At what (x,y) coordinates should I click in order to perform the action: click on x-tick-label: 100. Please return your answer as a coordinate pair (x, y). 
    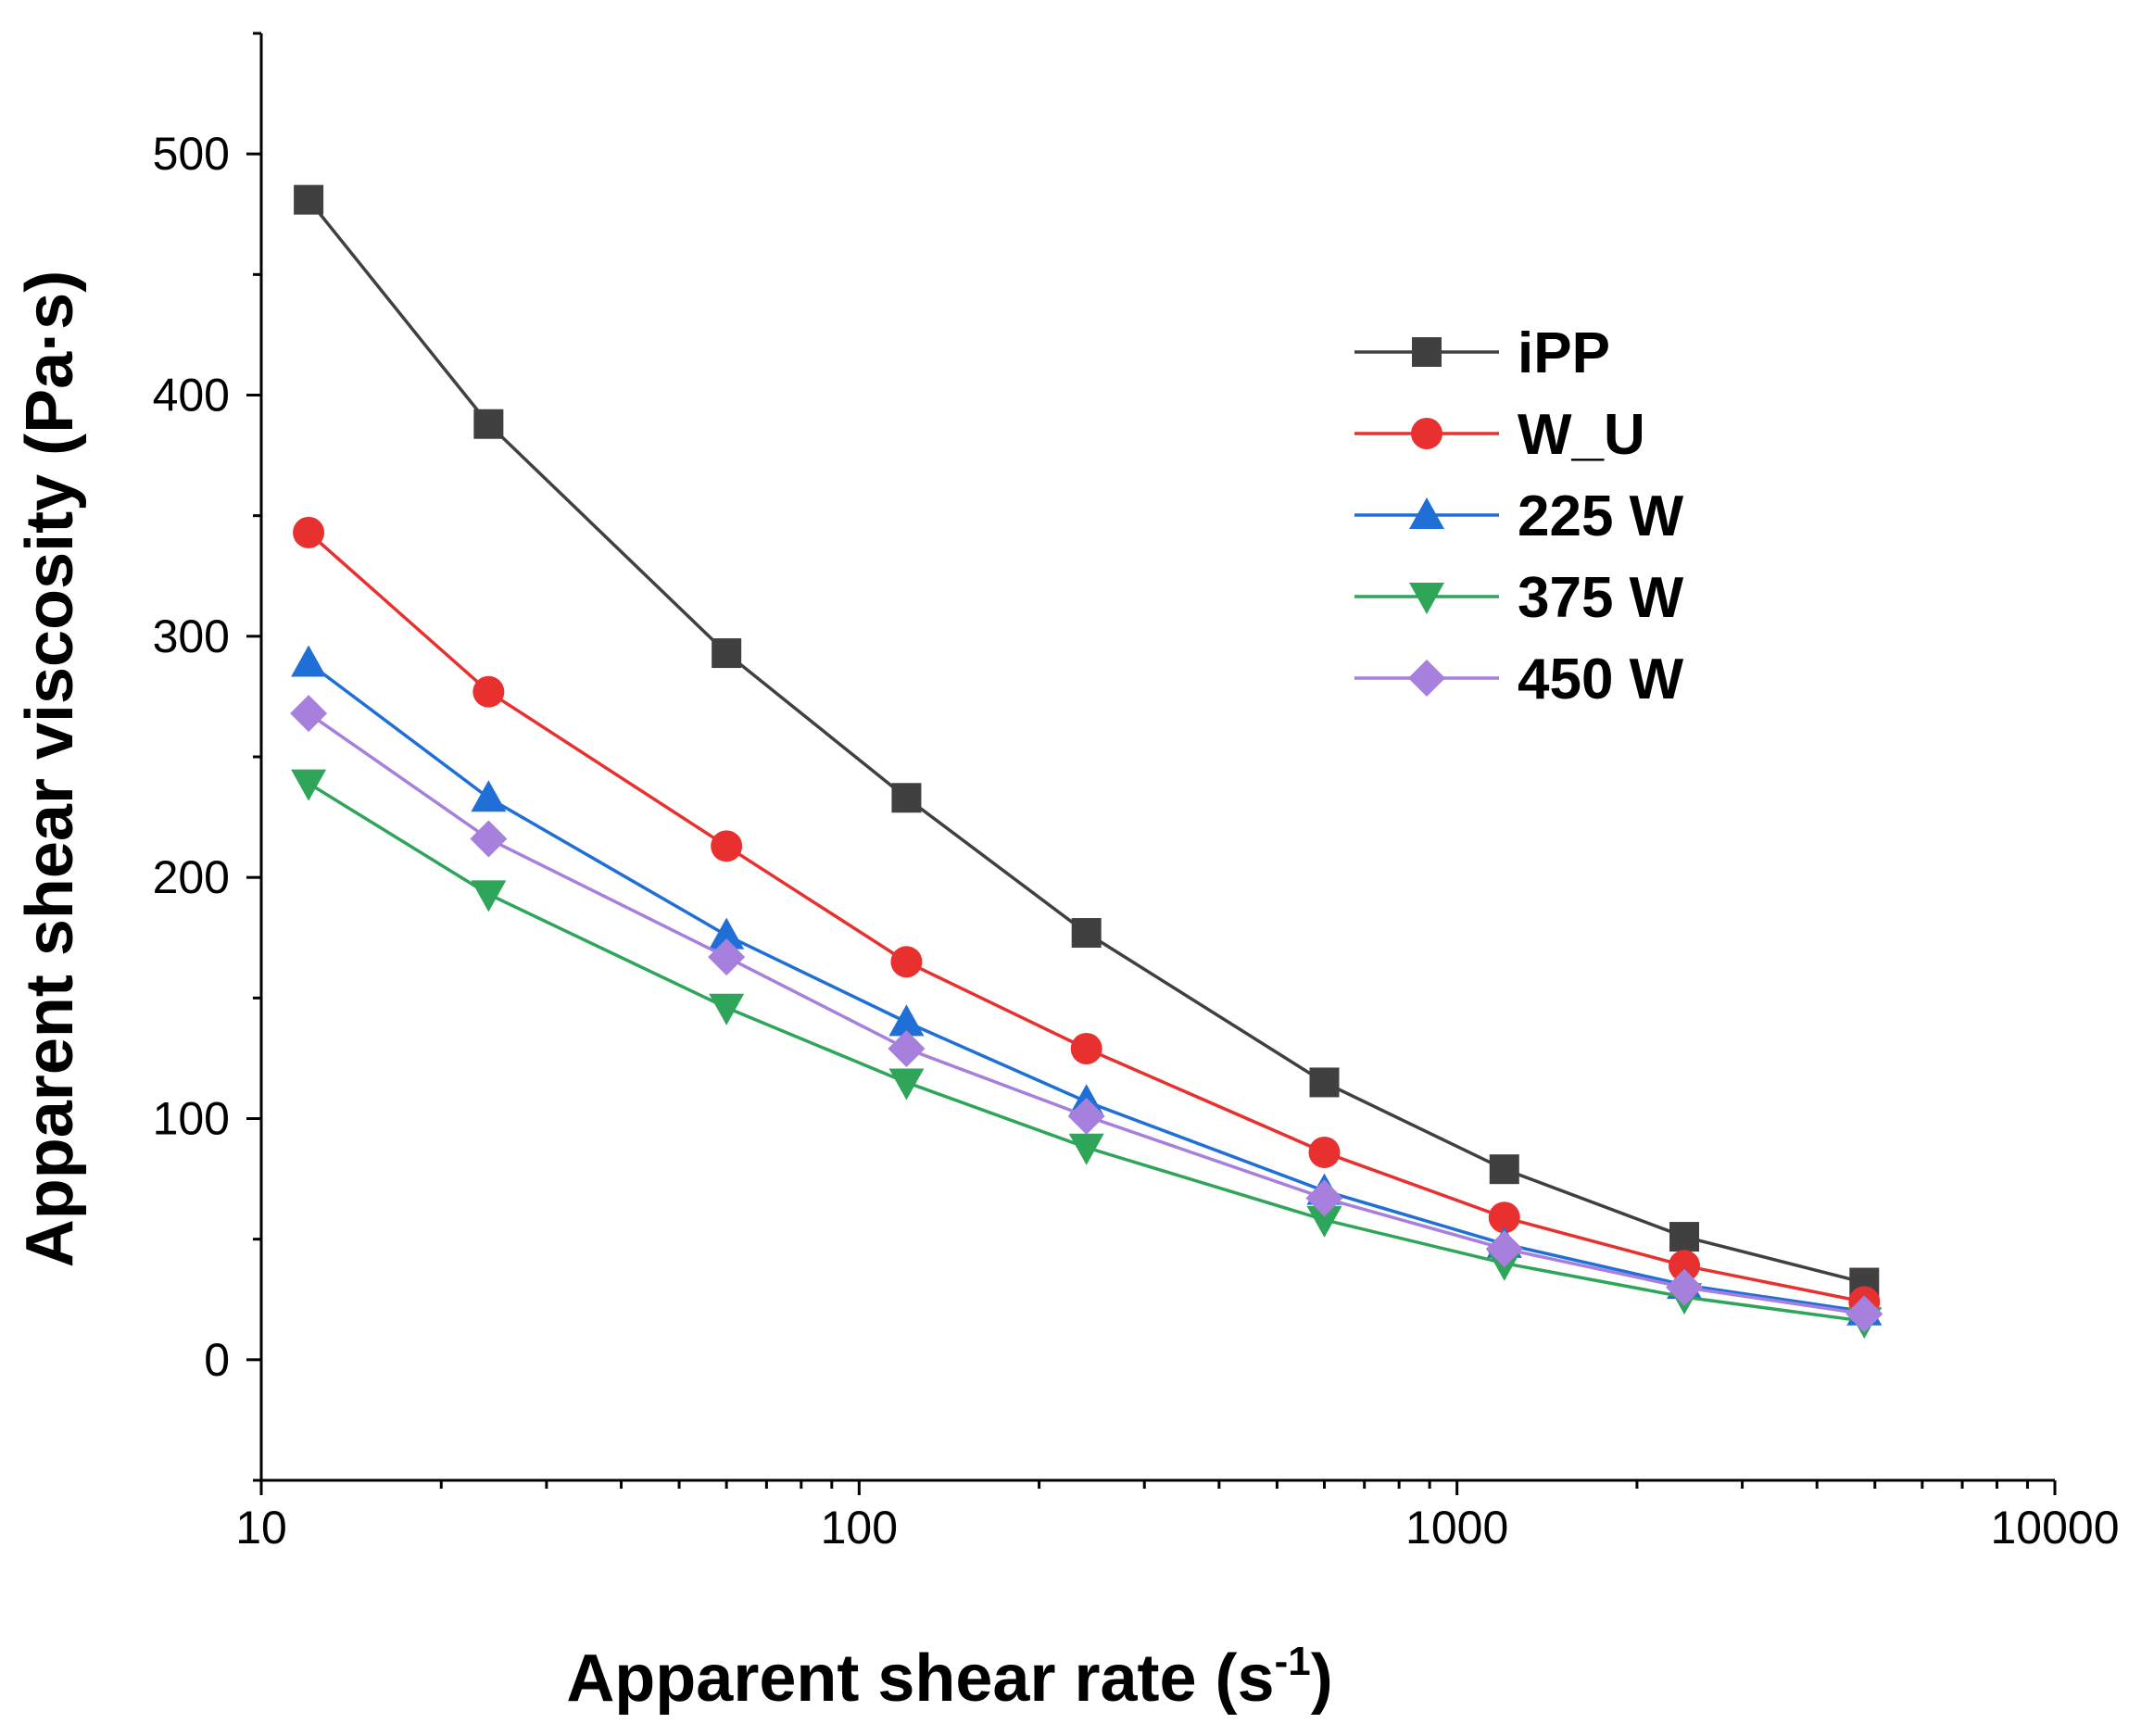
    Looking at the image, I should click on (859, 1528).